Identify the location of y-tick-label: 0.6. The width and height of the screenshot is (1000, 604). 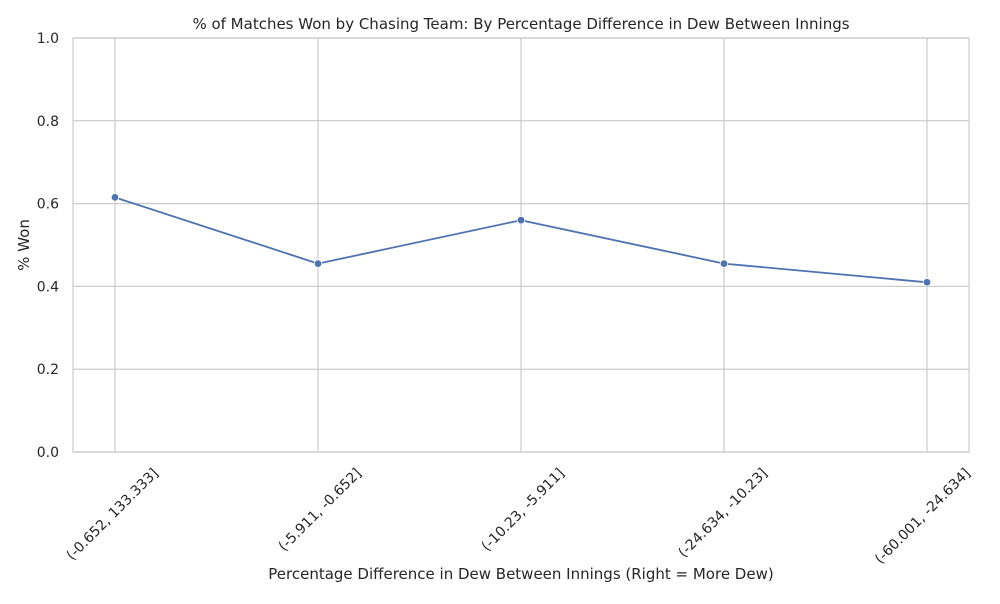
(48, 205).